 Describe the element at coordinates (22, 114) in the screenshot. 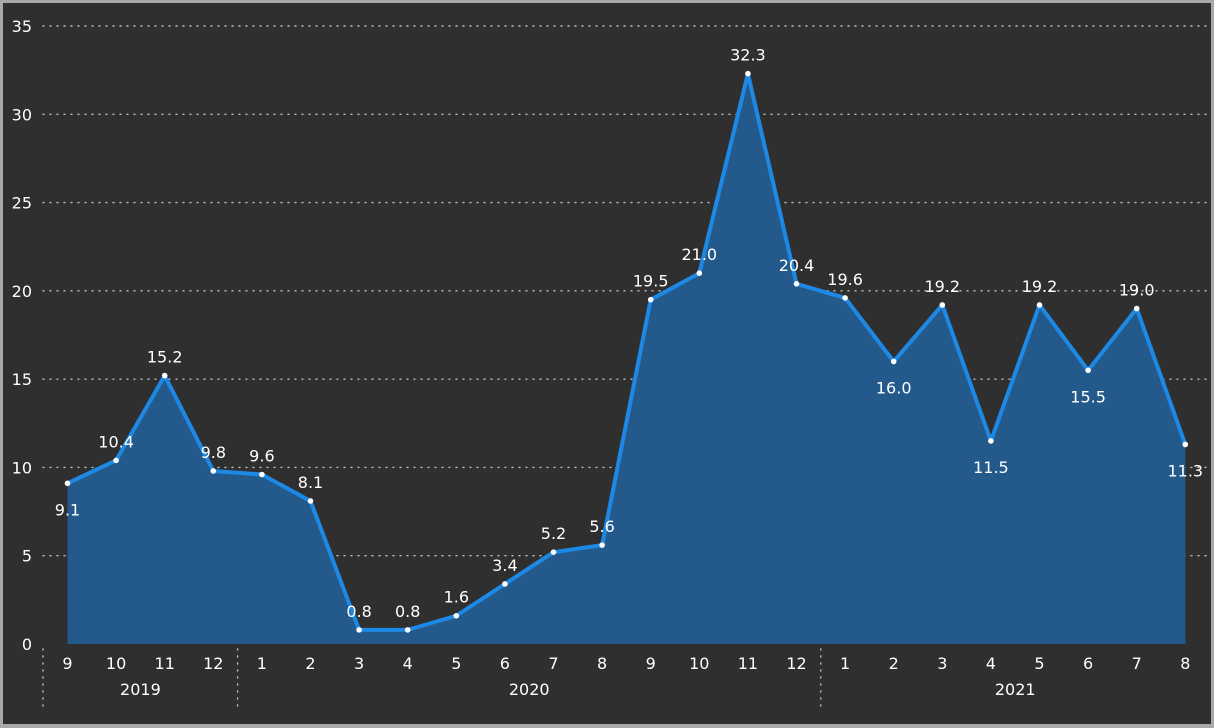

I see `y-tick-label: 30` at that location.